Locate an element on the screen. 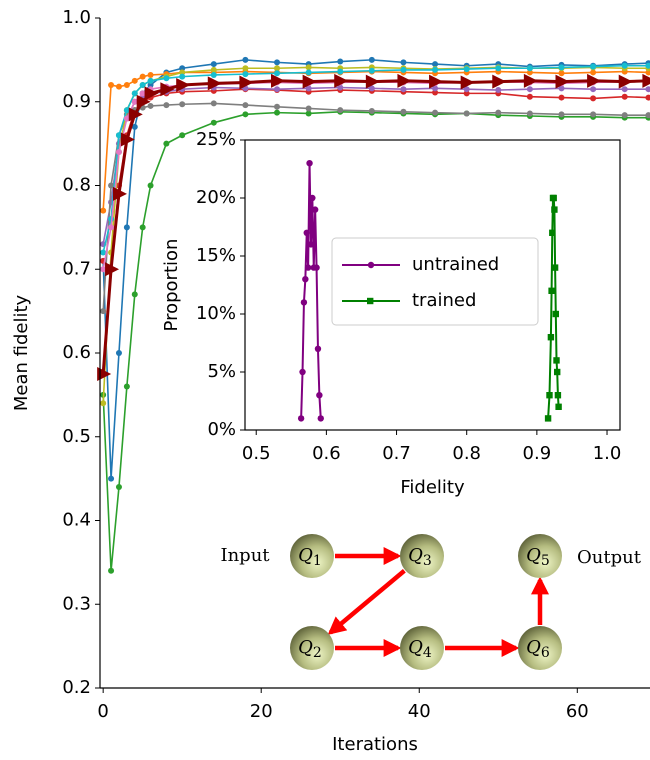 The height and width of the screenshot is (760, 650). x-axis-label: Fidelity is located at coordinates (432, 487).